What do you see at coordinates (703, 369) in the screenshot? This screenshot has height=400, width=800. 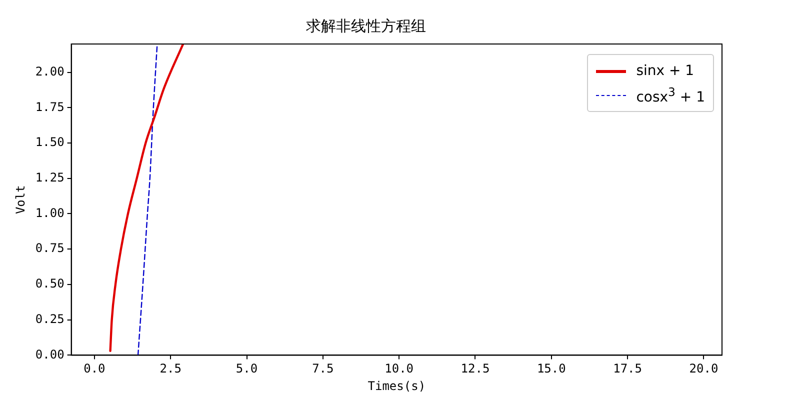 I see `x-tick-label: 20.0` at bounding box center [703, 369].